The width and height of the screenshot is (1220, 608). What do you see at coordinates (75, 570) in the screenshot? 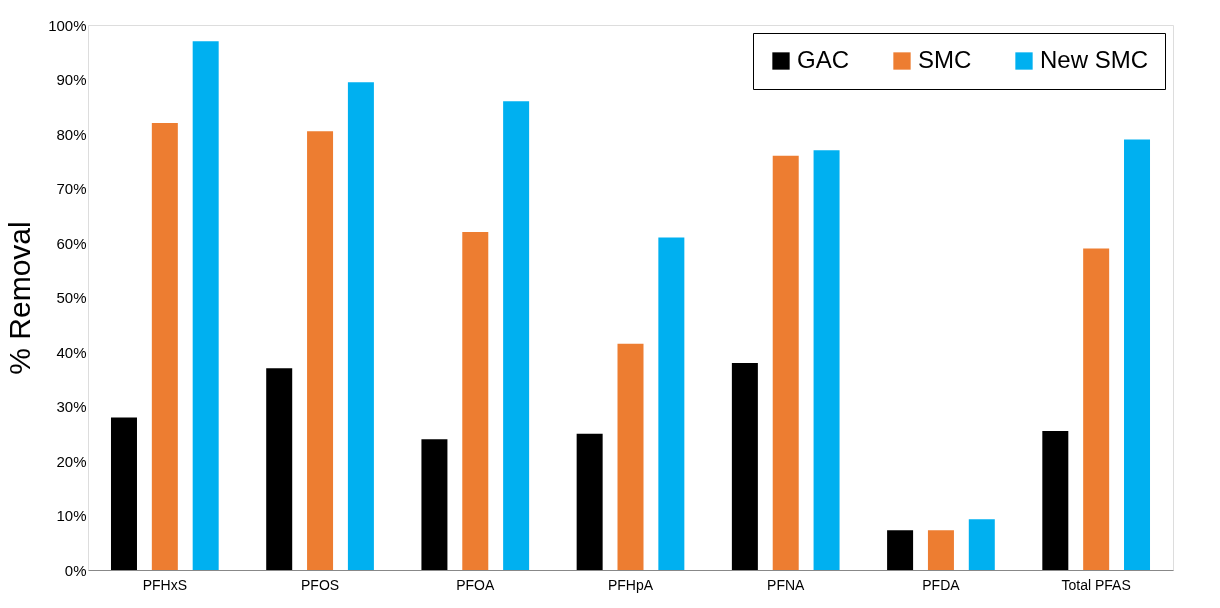
I see `y-tick-label: 0%` at bounding box center [75, 570].